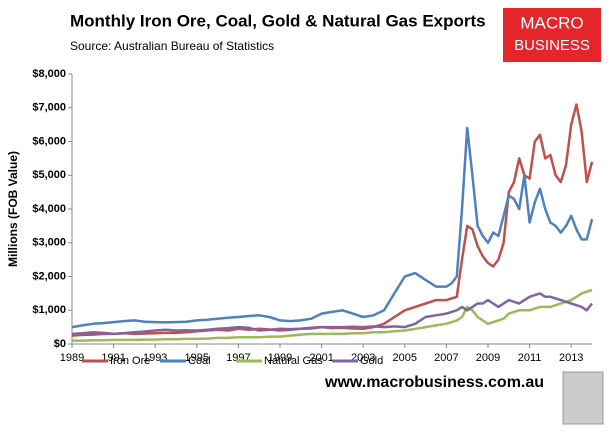 The height and width of the screenshot is (432, 615). I want to click on logo-box, so click(552, 35).